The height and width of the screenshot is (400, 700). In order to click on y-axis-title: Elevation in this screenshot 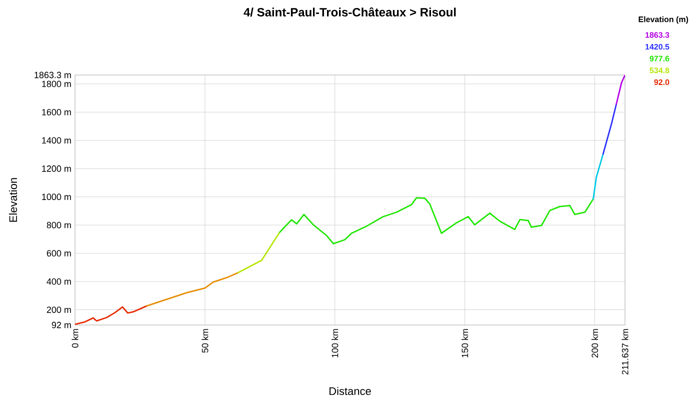, I will do `click(13, 200)`.